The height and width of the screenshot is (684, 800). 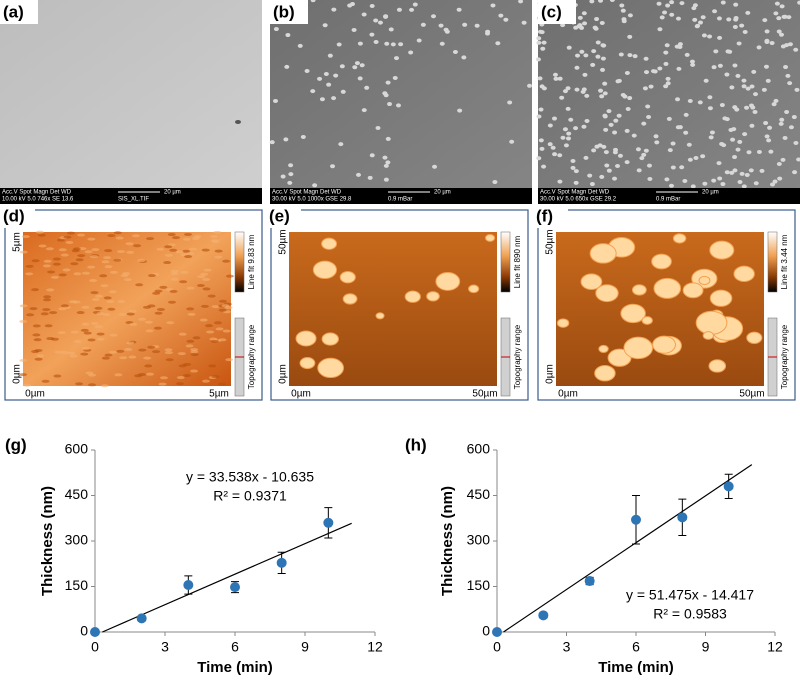 What do you see at coordinates (131, 95) in the screenshot?
I see `sem-image` at bounding box center [131, 95].